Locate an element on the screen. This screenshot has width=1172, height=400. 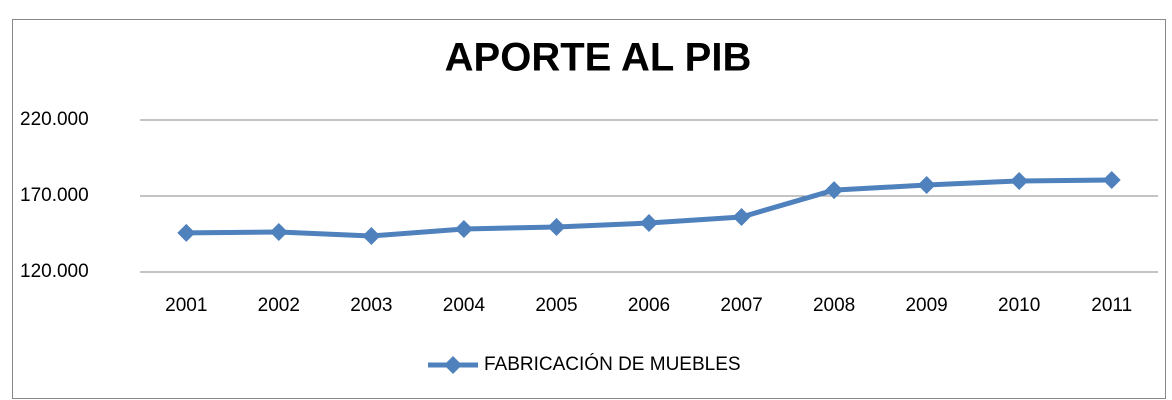
x-tick-label: 2005 is located at coordinates (556, 305).